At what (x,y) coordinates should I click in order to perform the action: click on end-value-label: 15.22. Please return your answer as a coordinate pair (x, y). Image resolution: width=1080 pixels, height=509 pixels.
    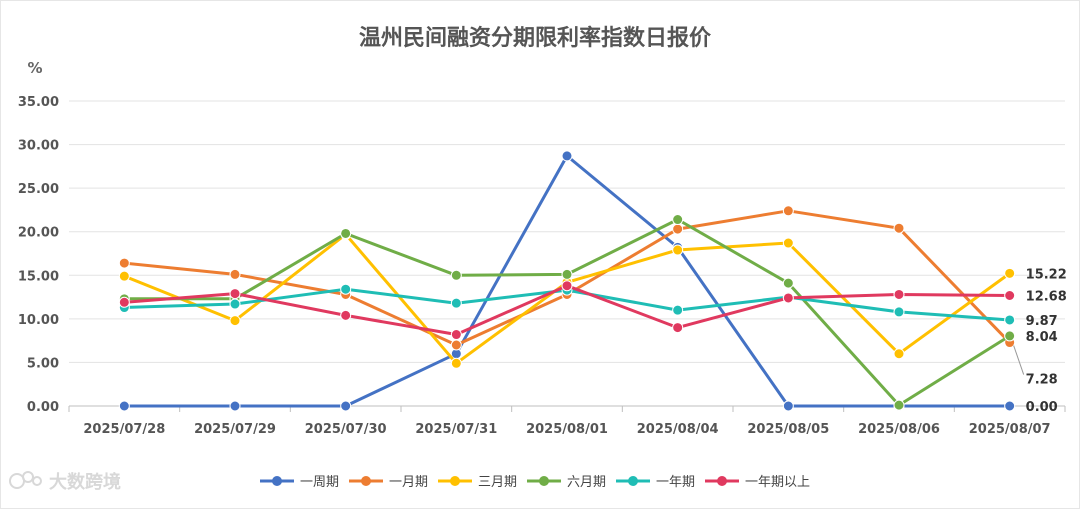
    Looking at the image, I should click on (1046, 274).